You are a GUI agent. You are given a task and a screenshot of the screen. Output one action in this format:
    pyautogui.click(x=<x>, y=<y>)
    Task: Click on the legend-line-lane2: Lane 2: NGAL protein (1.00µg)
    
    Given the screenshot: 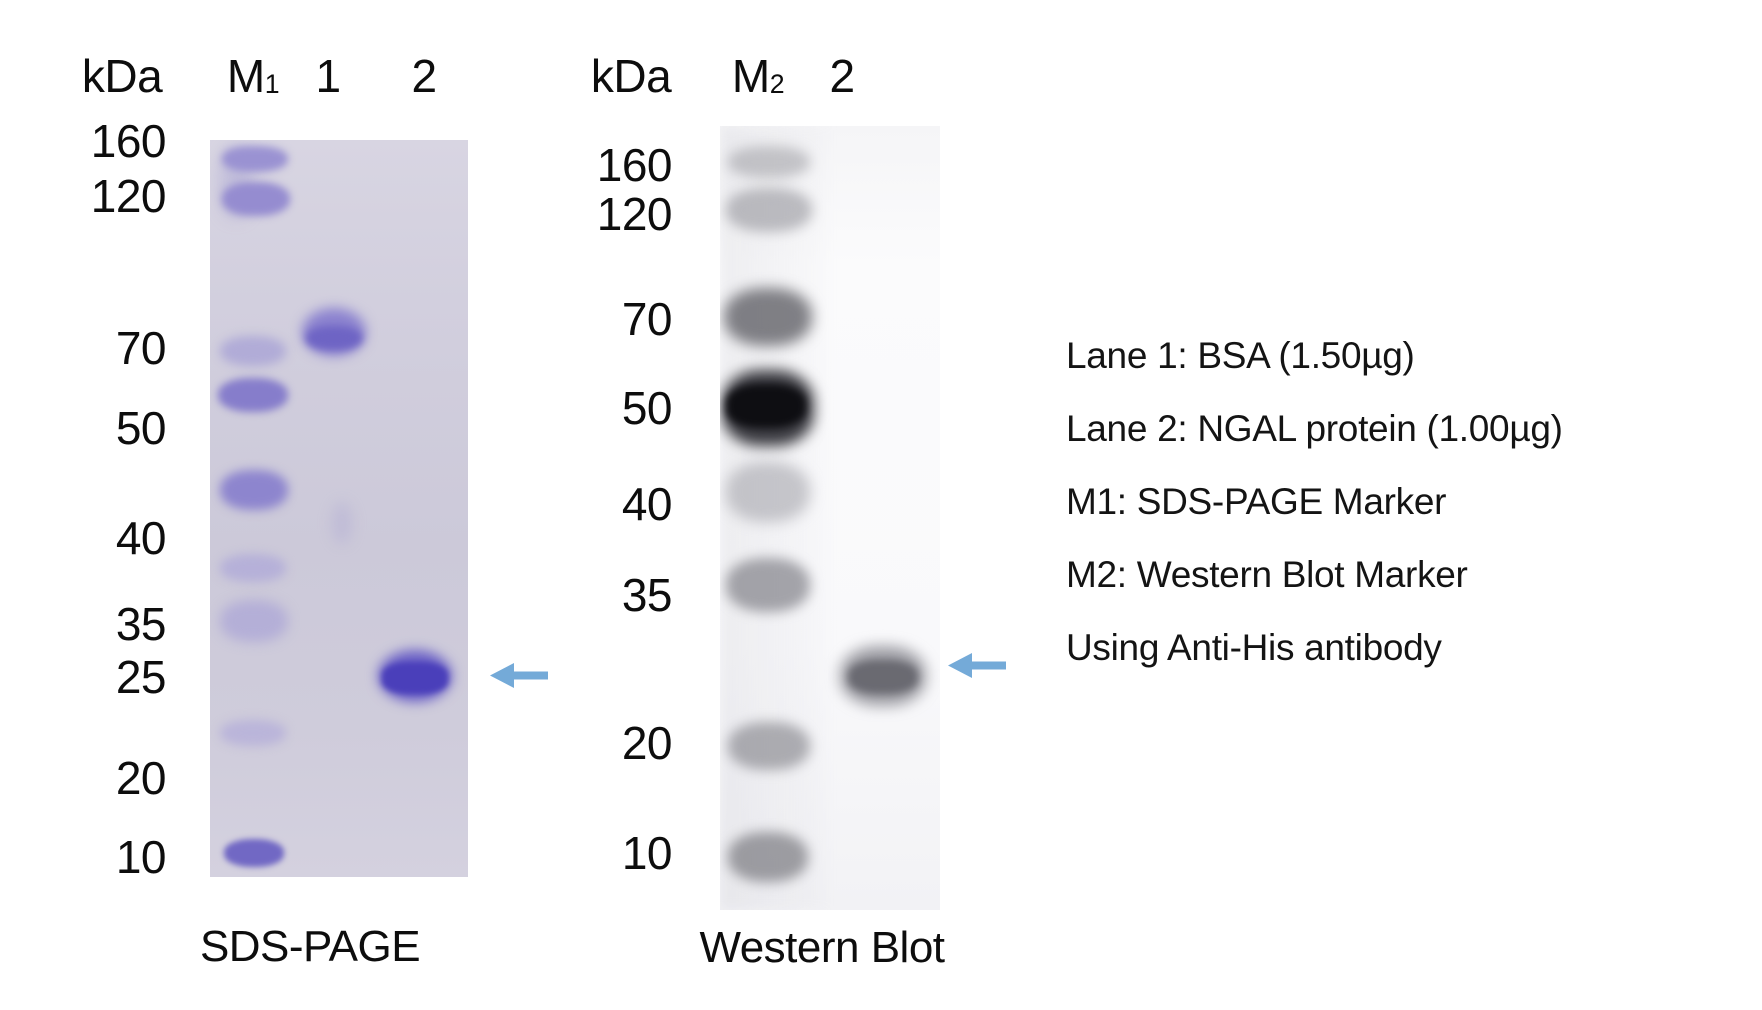 What is the action you would take?
    pyautogui.click(x=1314, y=428)
    